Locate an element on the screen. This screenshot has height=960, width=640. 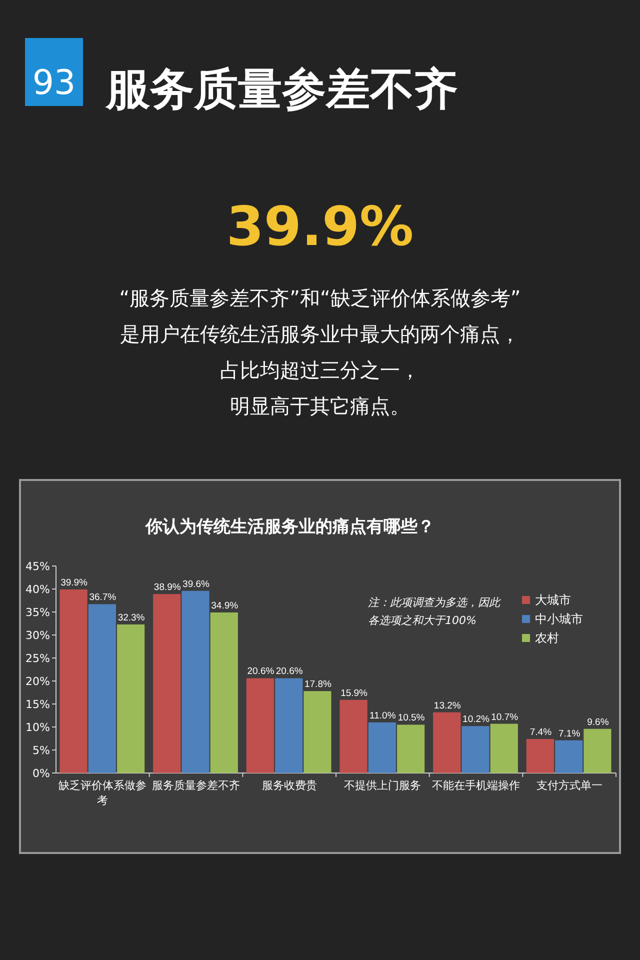
y-tick-label: 30% is located at coordinates (38, 635).